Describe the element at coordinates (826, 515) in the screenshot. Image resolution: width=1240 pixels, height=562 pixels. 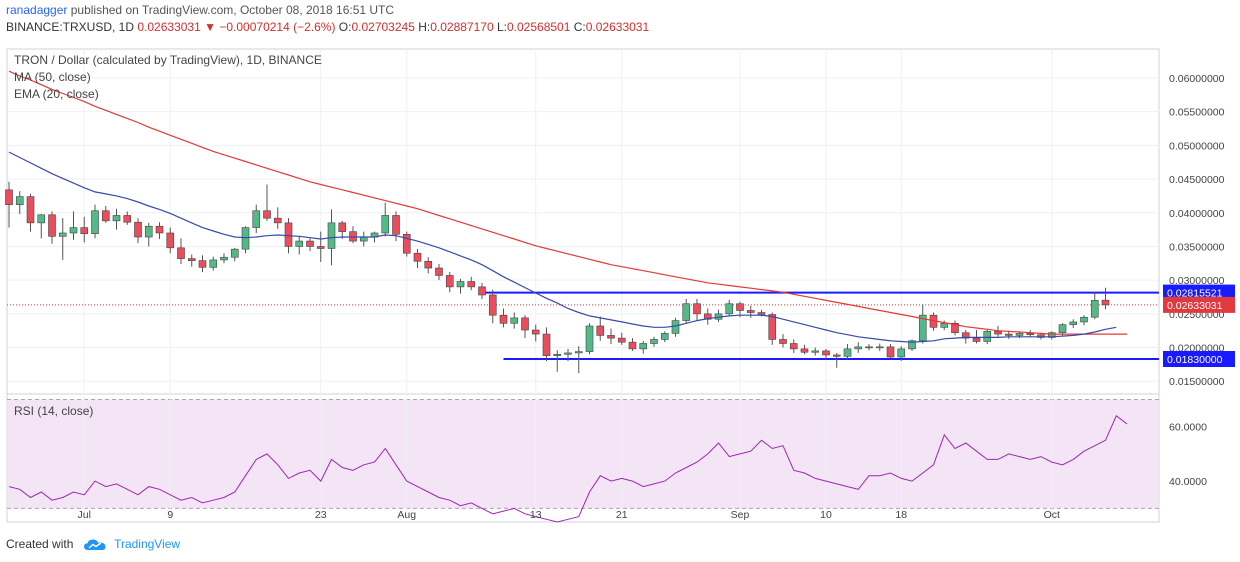
I see `time-tick-label: 10` at that location.